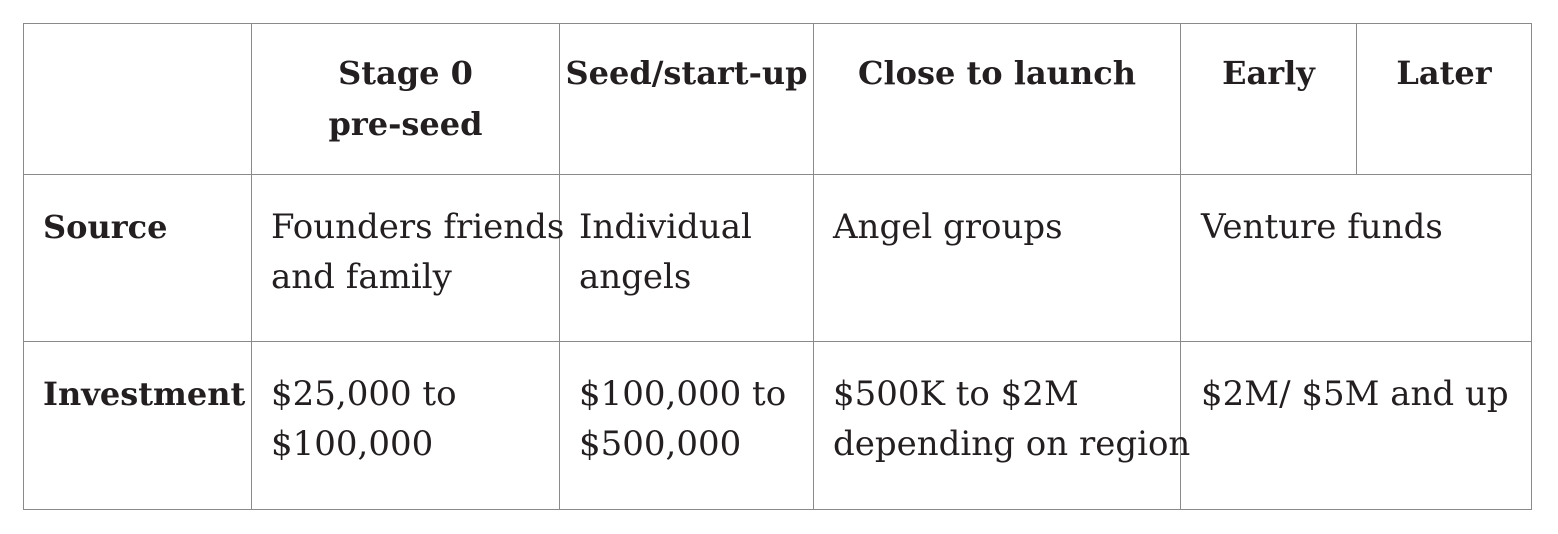 The height and width of the screenshot is (534, 1558). What do you see at coordinates (352, 444) in the screenshot?
I see `investment-stage-0-line2: $100,000` at bounding box center [352, 444].